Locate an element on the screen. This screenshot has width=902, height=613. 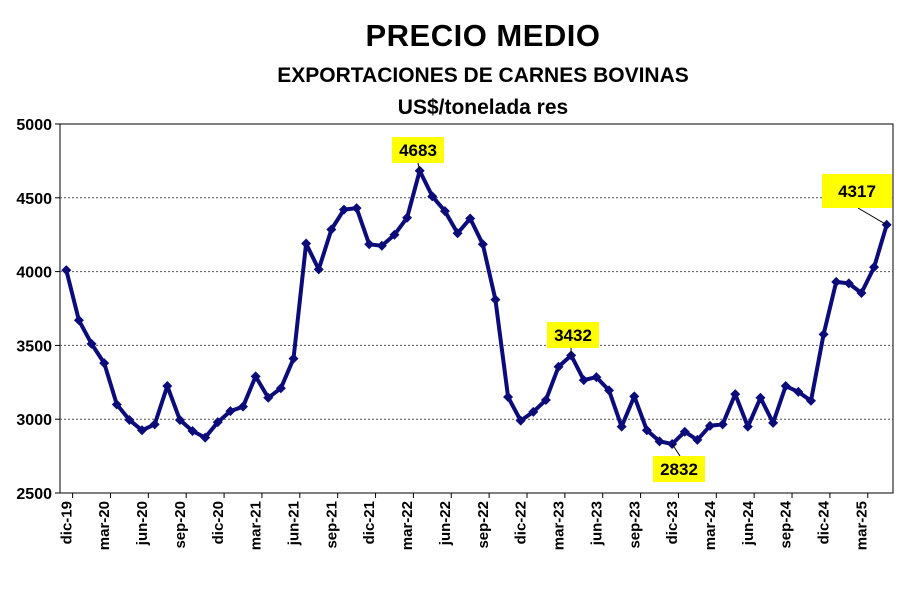
x-tick-label: dic-24 is located at coordinates (824, 522).